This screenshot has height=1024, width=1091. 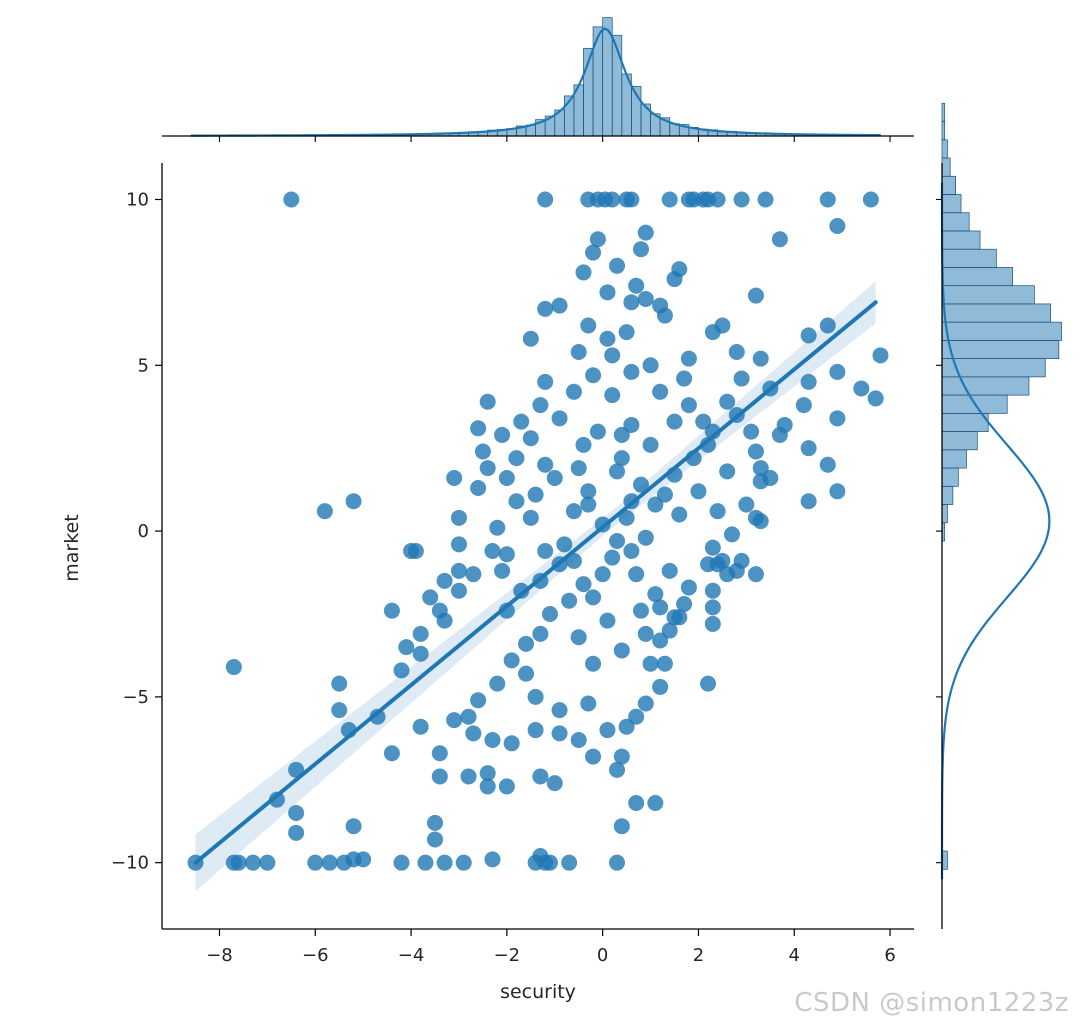 What do you see at coordinates (72, 547) in the screenshot?
I see `y-axis-label: market` at bounding box center [72, 547].